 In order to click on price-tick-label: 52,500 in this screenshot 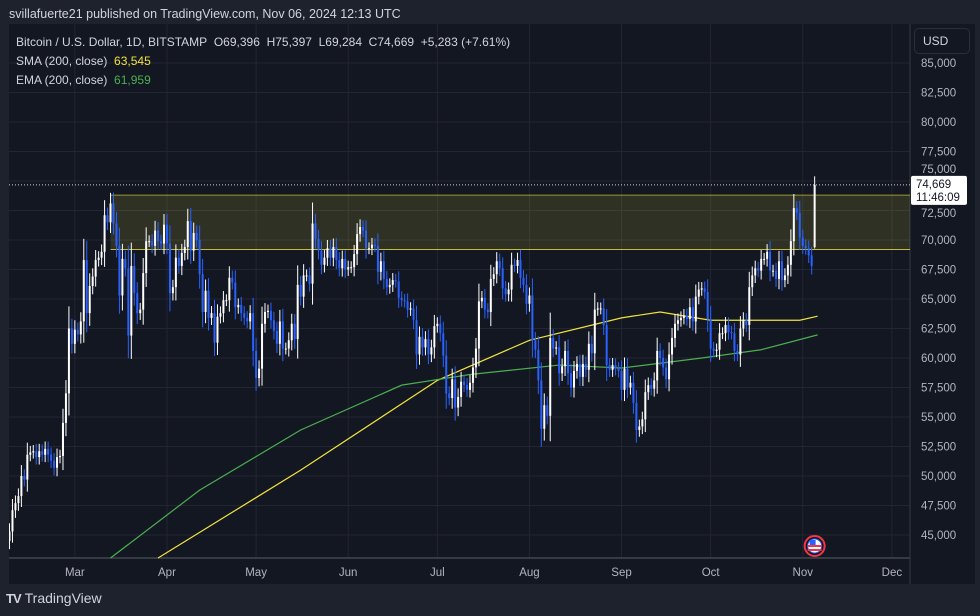, I will do `click(938, 448)`.